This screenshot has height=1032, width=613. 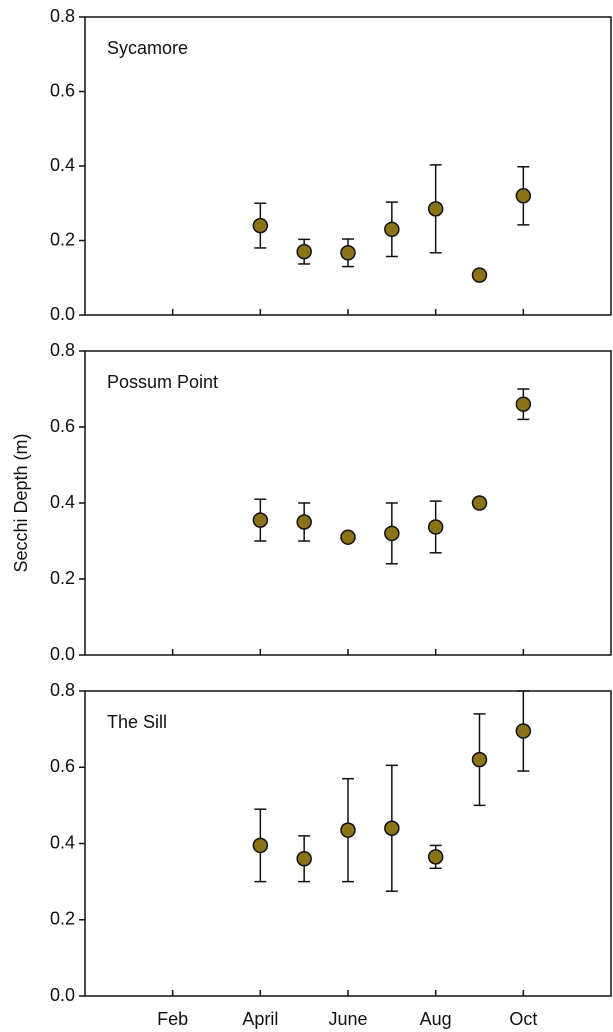 I want to click on x-tick-label: April, so click(x=260, y=1019).